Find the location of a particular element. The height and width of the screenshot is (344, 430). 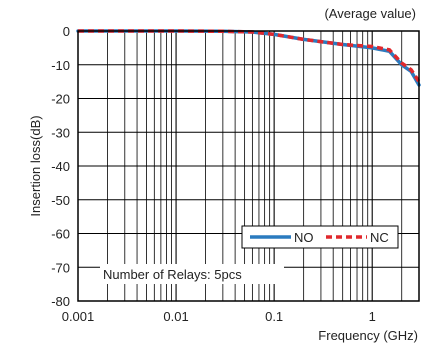

note-background is located at coordinates (192, 274).